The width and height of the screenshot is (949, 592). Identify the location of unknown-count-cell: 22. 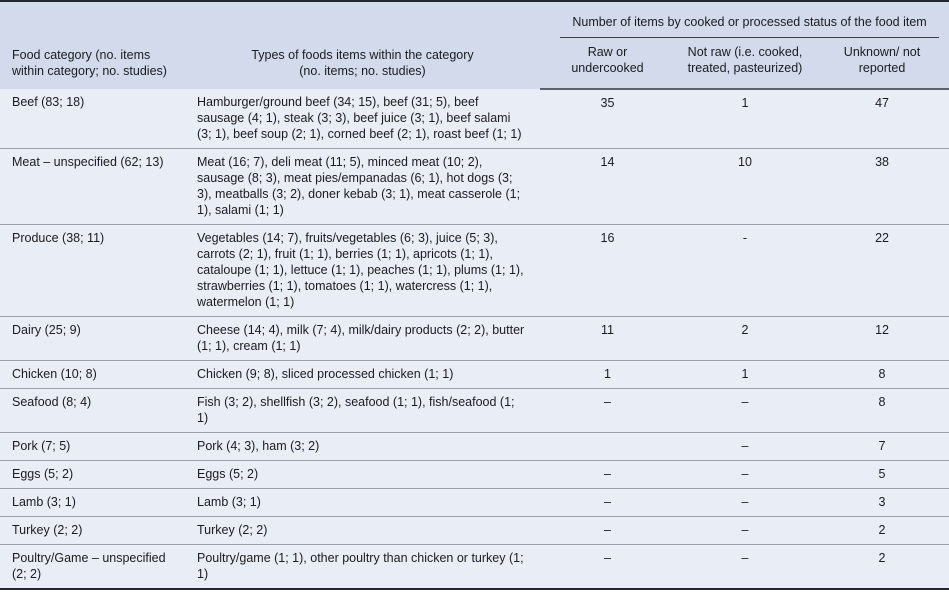
(882, 238).